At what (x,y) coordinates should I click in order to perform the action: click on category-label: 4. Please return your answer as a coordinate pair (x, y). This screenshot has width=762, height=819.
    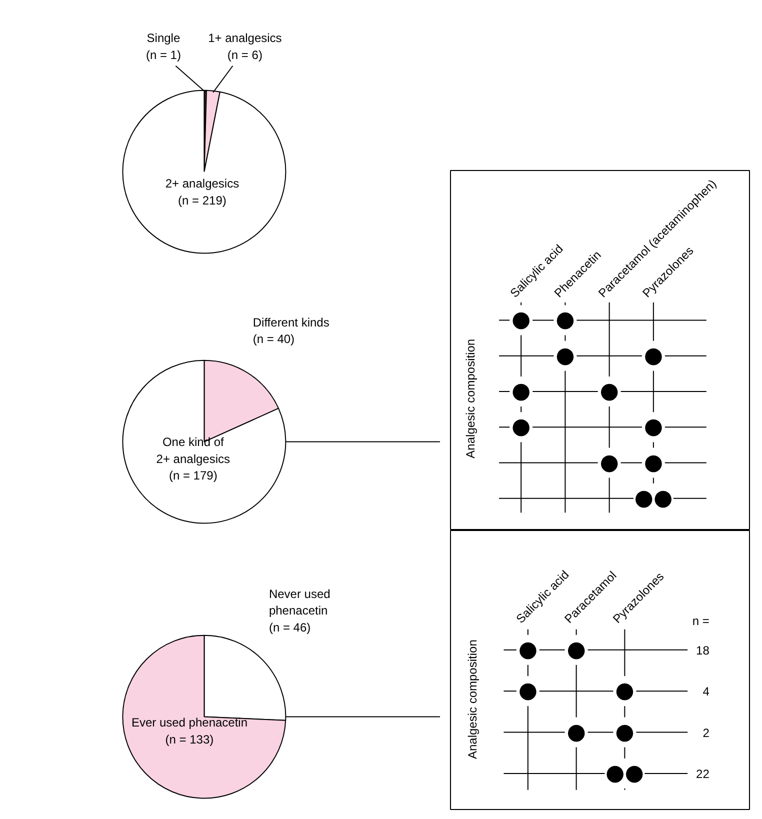
    Looking at the image, I should click on (706, 691).